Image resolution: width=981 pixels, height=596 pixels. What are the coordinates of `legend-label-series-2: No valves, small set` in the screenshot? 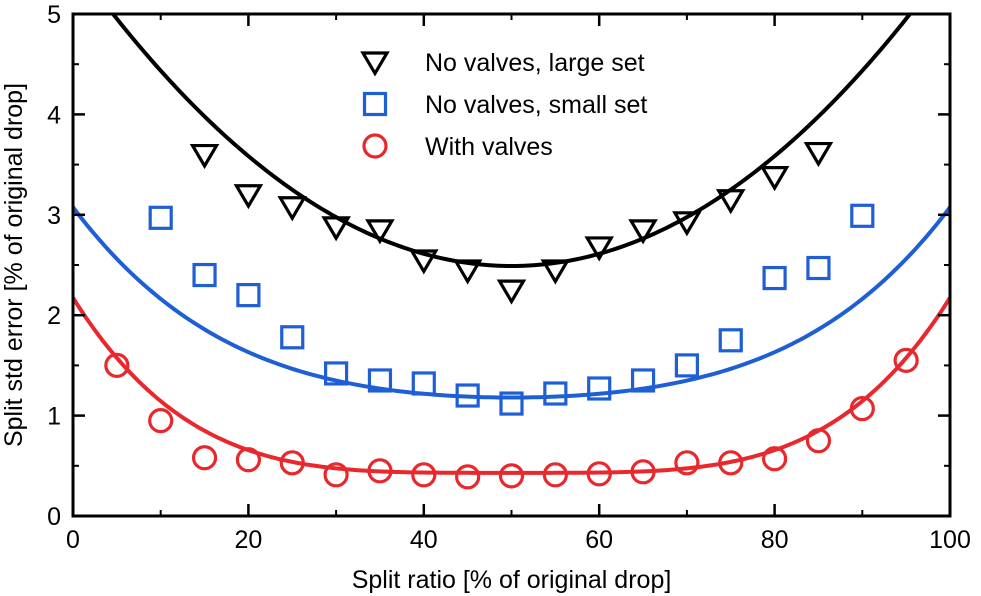 It's located at (536, 105).